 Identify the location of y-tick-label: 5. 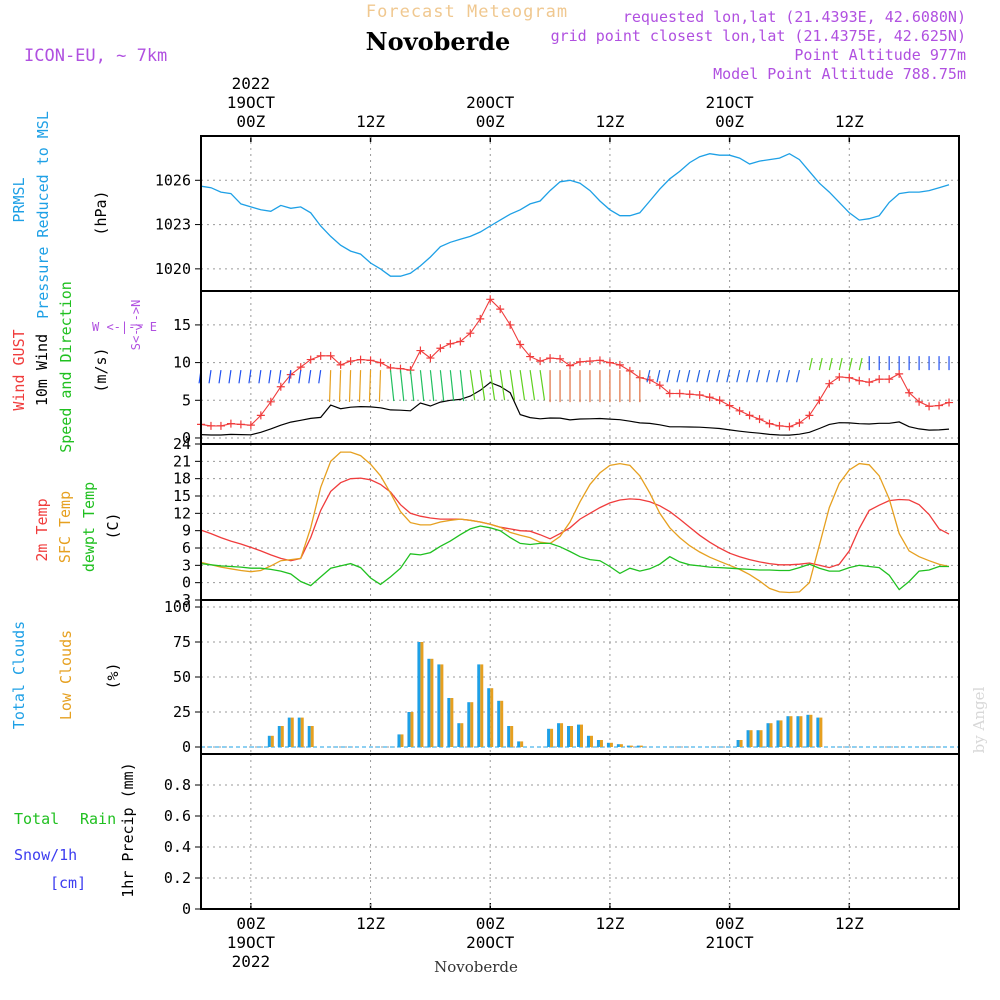
(186, 400).